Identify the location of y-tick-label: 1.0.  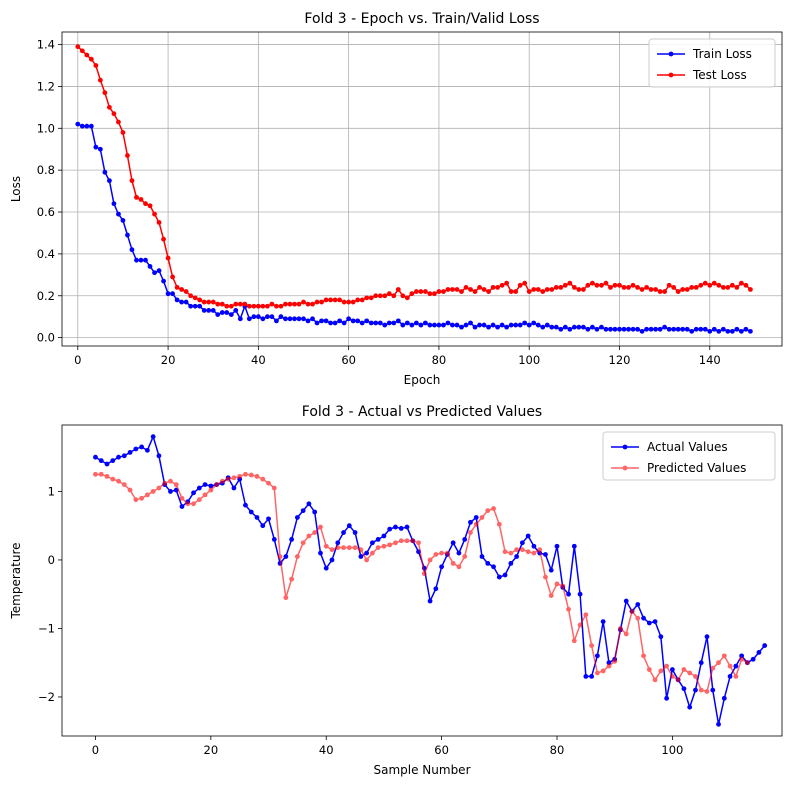
(46, 128).